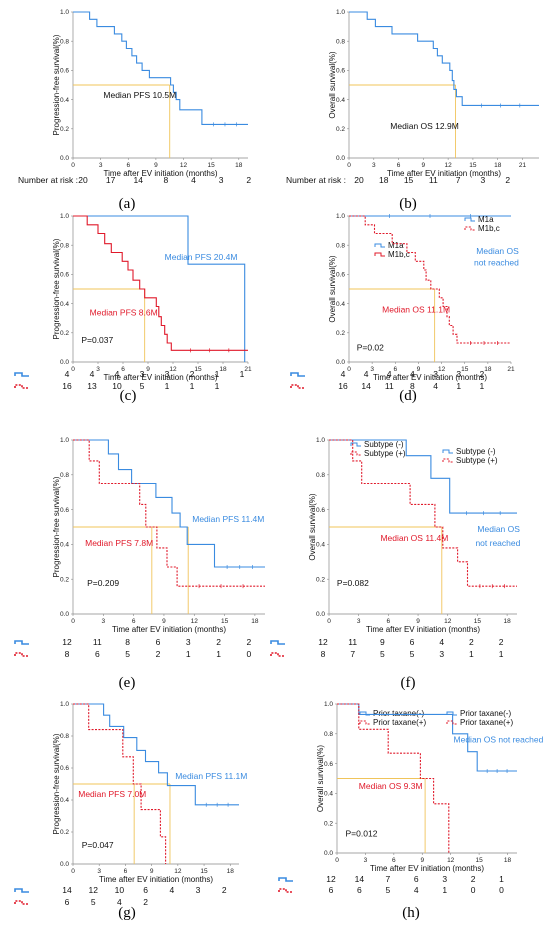 This screenshot has height=939, width=550. I want to click on annotation-text: Median PFS 11.1M, so click(211, 776).